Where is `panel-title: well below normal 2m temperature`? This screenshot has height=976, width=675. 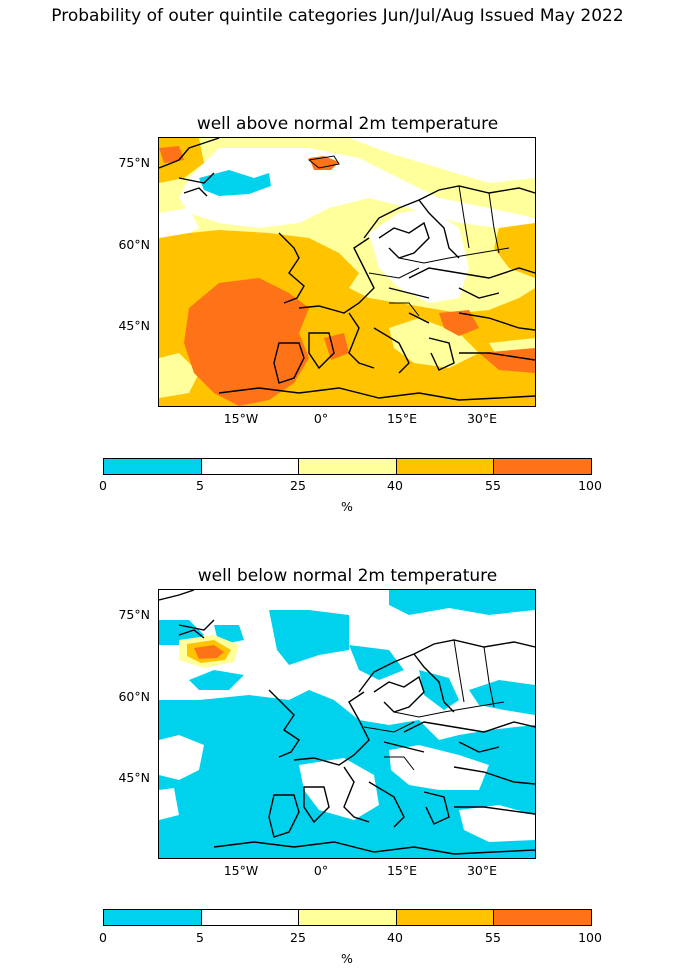
panel-title: well below normal 2m temperature is located at coordinates (347, 576).